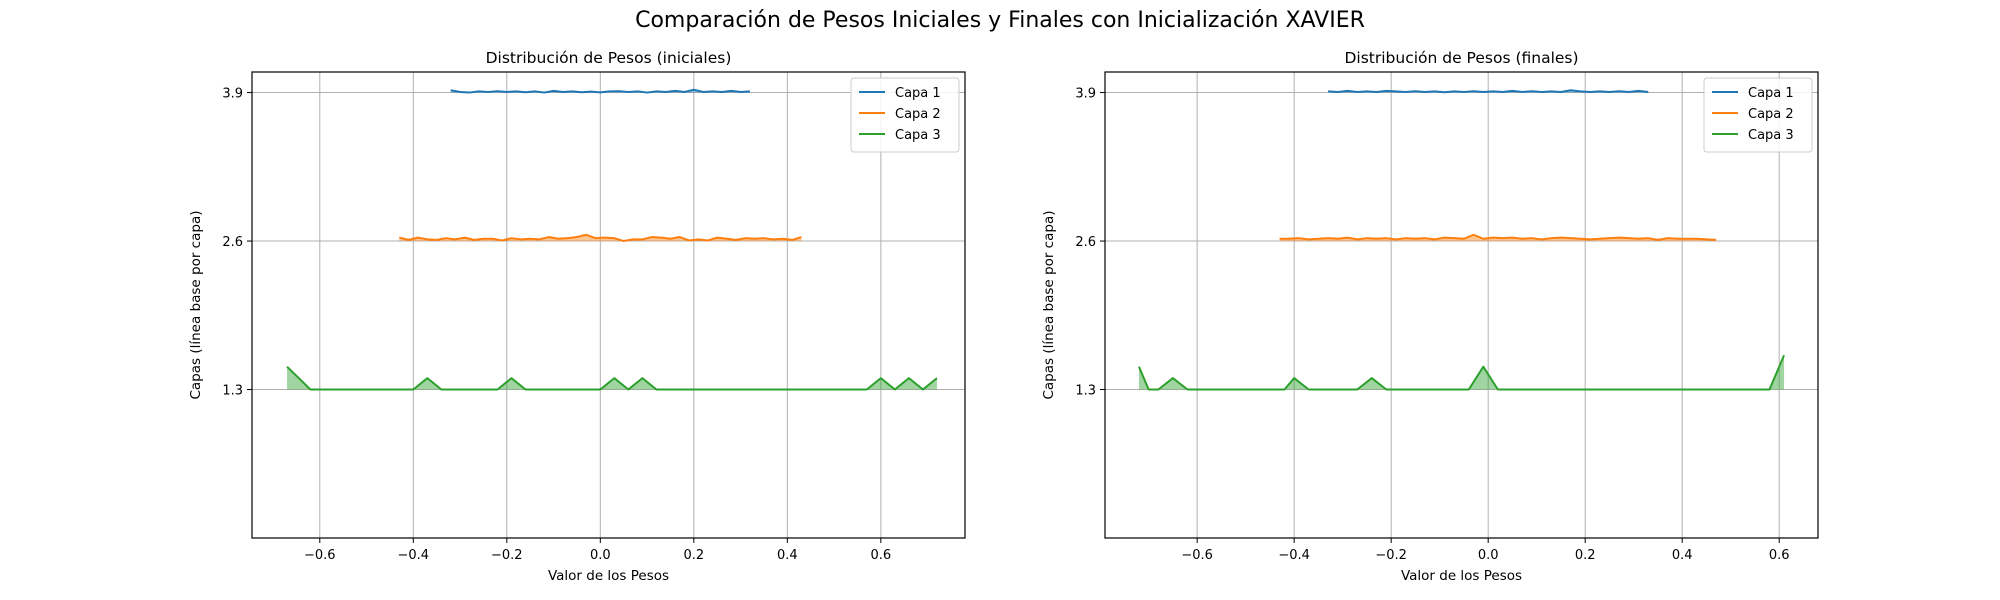 Image resolution: width=2000 pixels, height=600 pixels. I want to click on subplot-title: Distribución de Pesos (iniciales), so click(609, 58).